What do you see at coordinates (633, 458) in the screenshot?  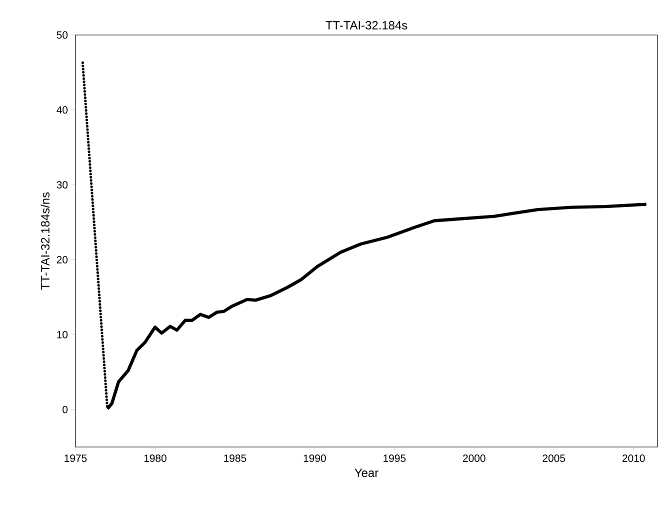 I see `x-tick-label: 2010` at bounding box center [633, 458].